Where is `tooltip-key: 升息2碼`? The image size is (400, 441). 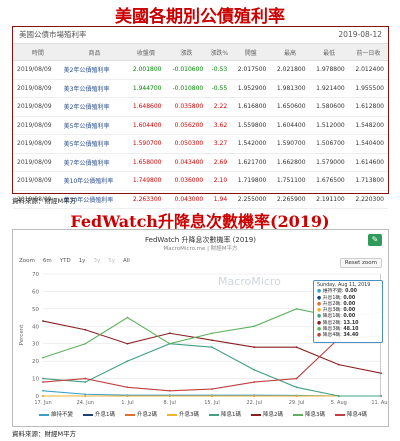 tooltip-key: 升息2碼 is located at coordinates (331, 304).